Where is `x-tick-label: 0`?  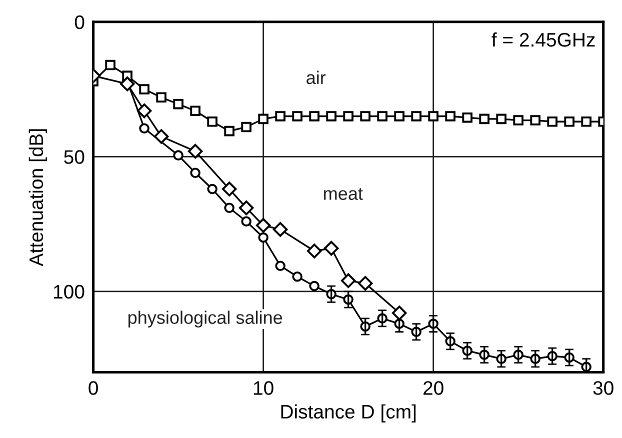
x-tick-label: 0 is located at coordinates (93, 388).